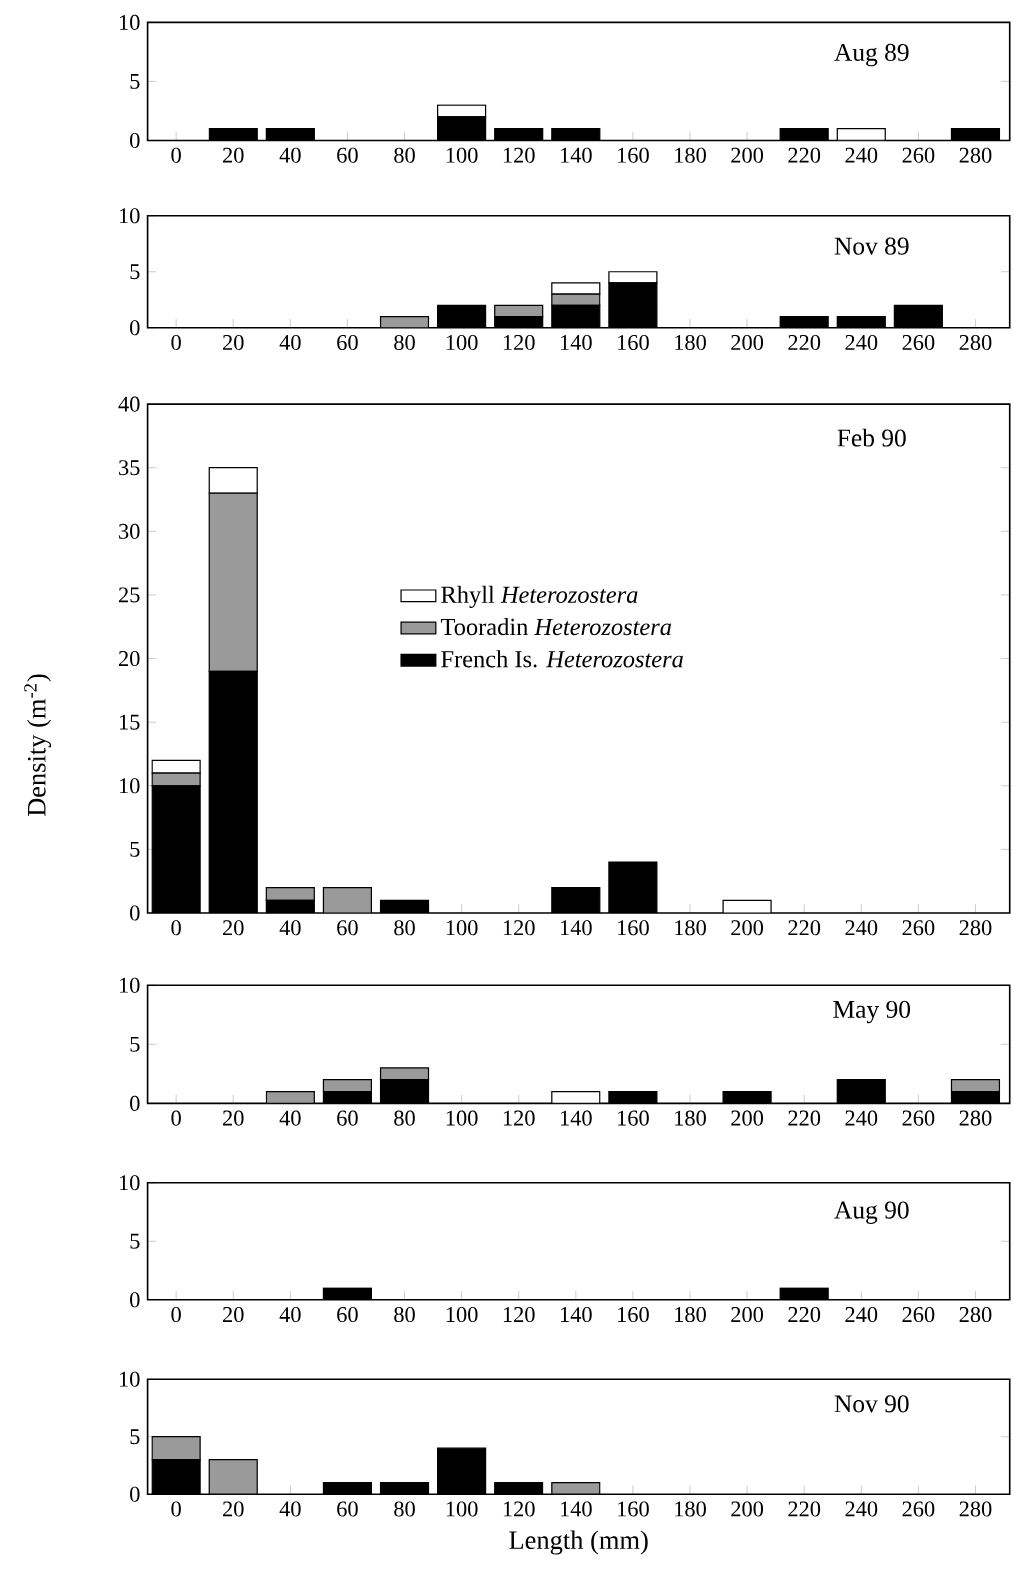 This screenshot has width=1014, height=1596. Describe the element at coordinates (130, 722) in the screenshot. I see `y-tick-label: 15` at that location.